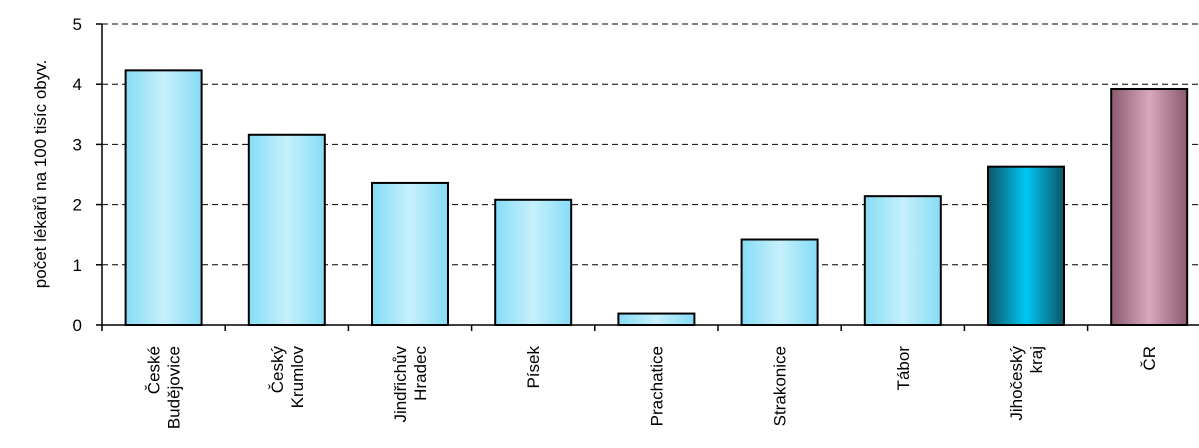  I want to click on x-category-label-line: Český, so click(277, 370).